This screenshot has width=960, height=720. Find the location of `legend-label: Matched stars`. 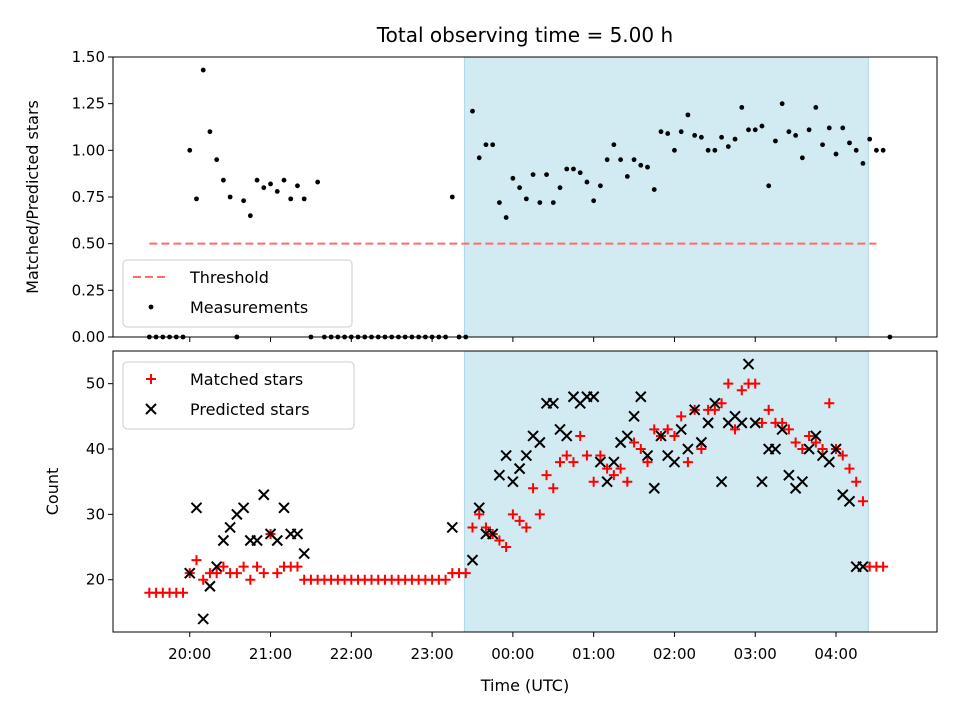

legend-label: Matched stars is located at coordinates (246, 379).